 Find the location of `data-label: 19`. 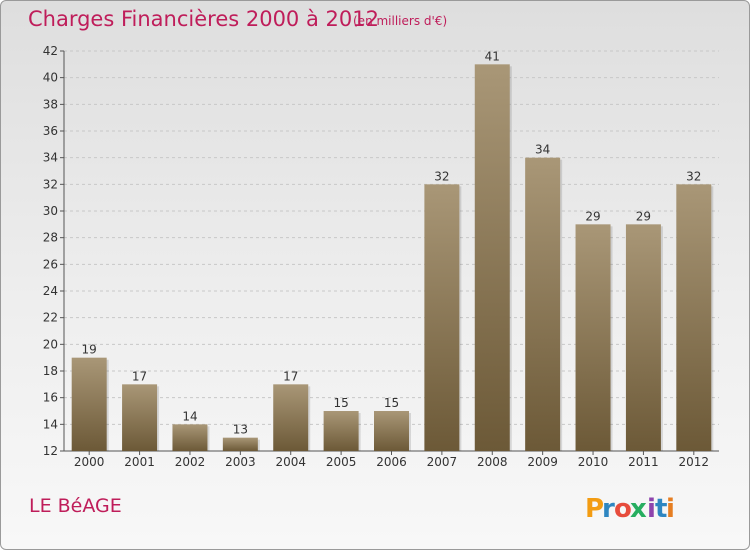

data-label: 19 is located at coordinates (89, 350).